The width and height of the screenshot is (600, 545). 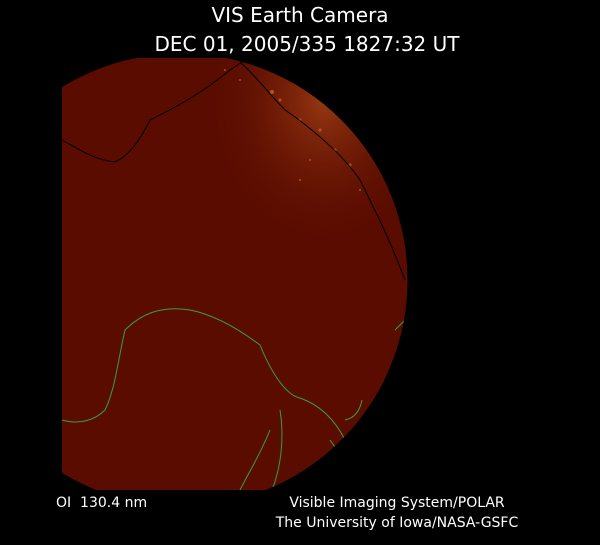 What do you see at coordinates (101, 503) in the screenshot?
I see `filter-label: OI 130.4 nm` at bounding box center [101, 503].